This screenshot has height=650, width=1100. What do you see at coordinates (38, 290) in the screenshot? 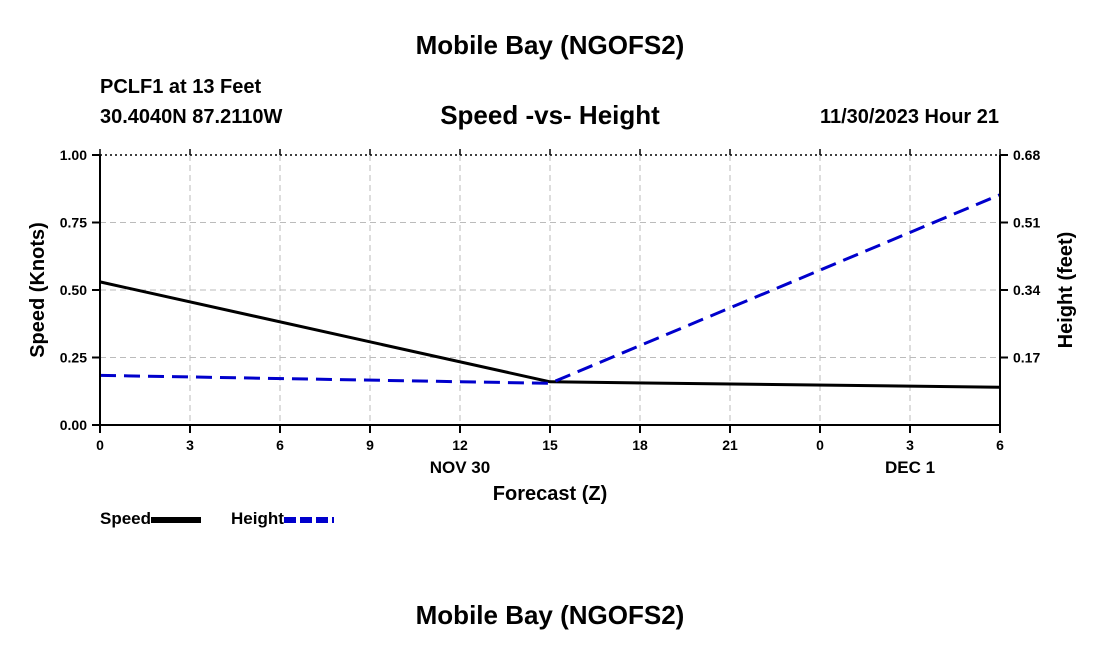
I see `y-axis-title: Speed (Knots)` at bounding box center [38, 290].